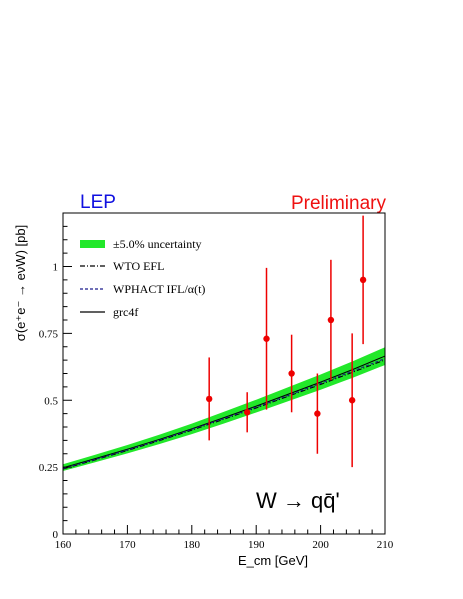 The image size is (463, 599). Describe the element at coordinates (56, 535) in the screenshot. I see `y-tick-label: 0` at that location.